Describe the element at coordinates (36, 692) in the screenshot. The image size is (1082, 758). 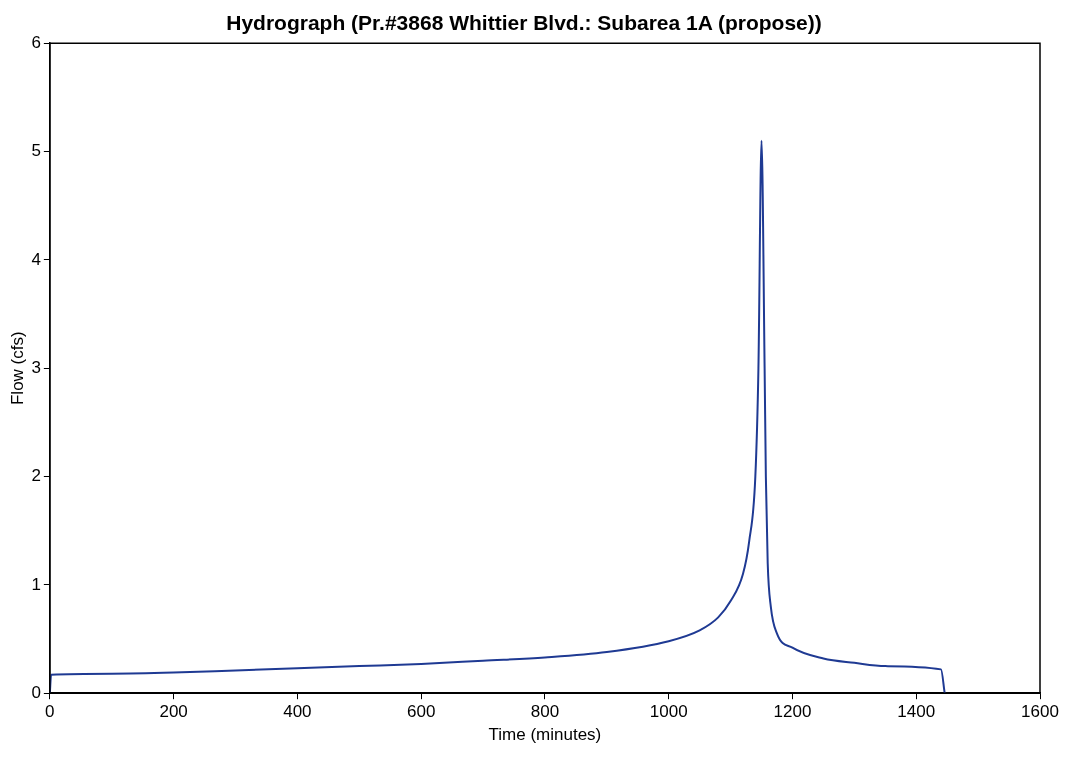
I see `y-tick-label: 0` at that location.